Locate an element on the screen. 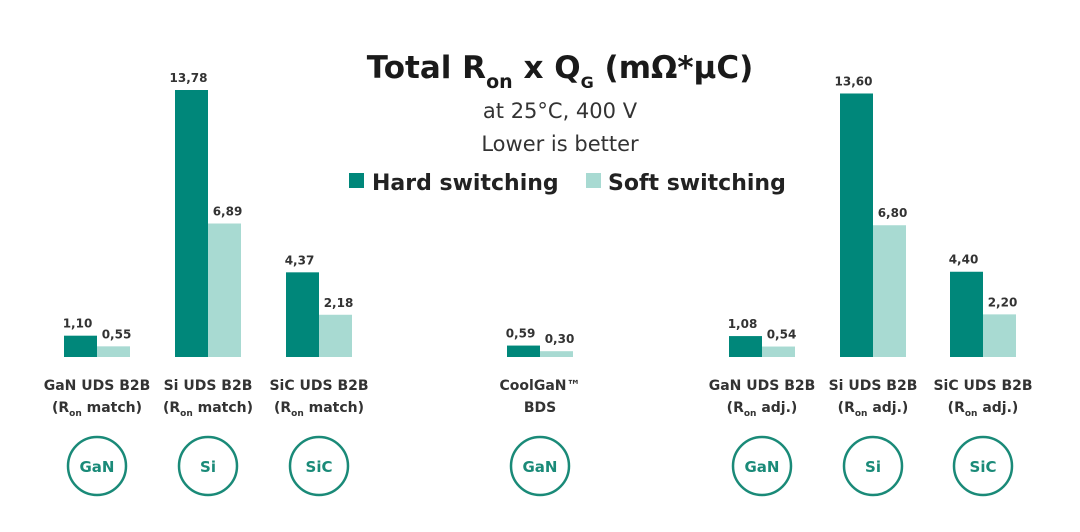 The height and width of the screenshot is (532, 1080). category-label-line2: BDS is located at coordinates (540, 408).